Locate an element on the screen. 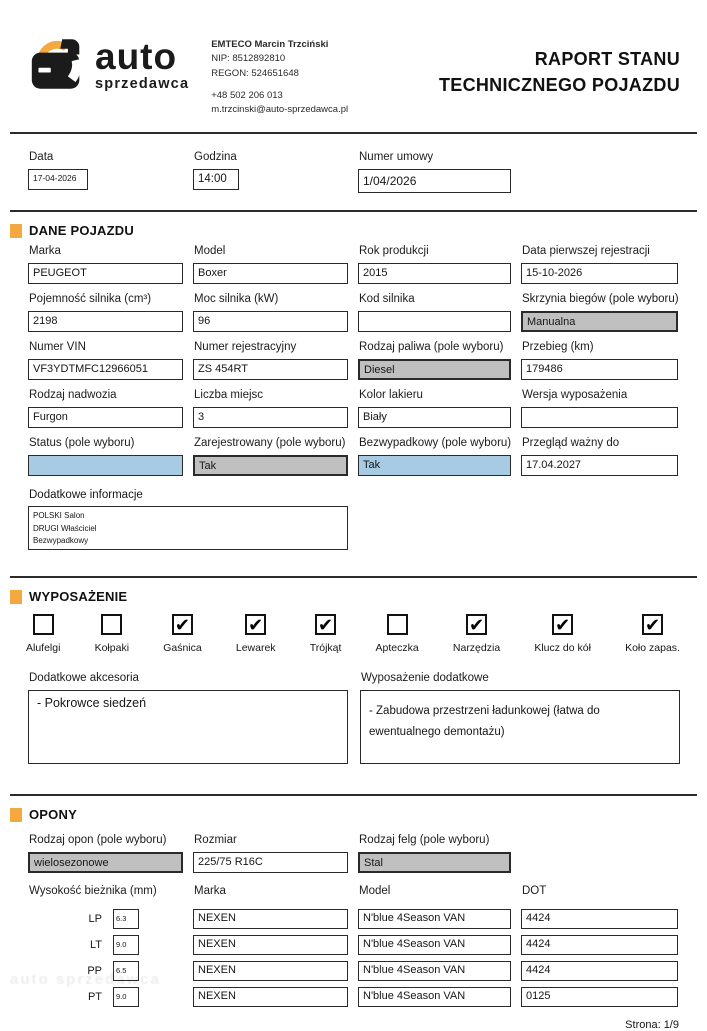 Image resolution: width=707 pixels, height=1031 pixels. field-pojemnosc-silnika: Pojemność silnika (cm³) 2198 is located at coordinates (105, 313).